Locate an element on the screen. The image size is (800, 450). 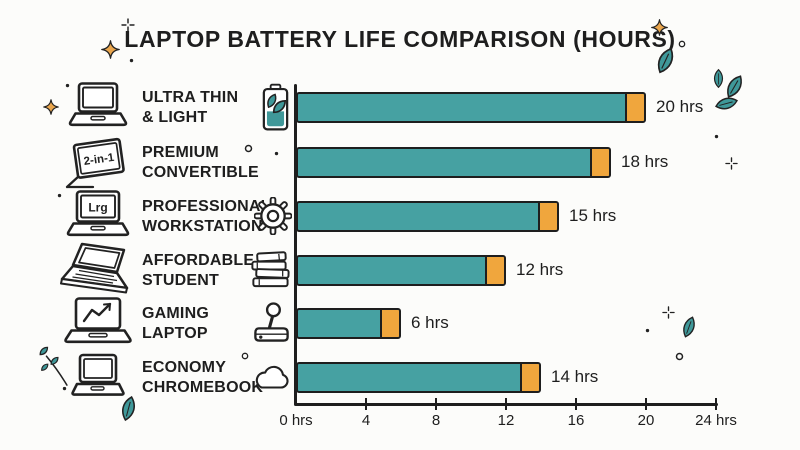
laptop-angled-icon is located at coordinates (98, 270).